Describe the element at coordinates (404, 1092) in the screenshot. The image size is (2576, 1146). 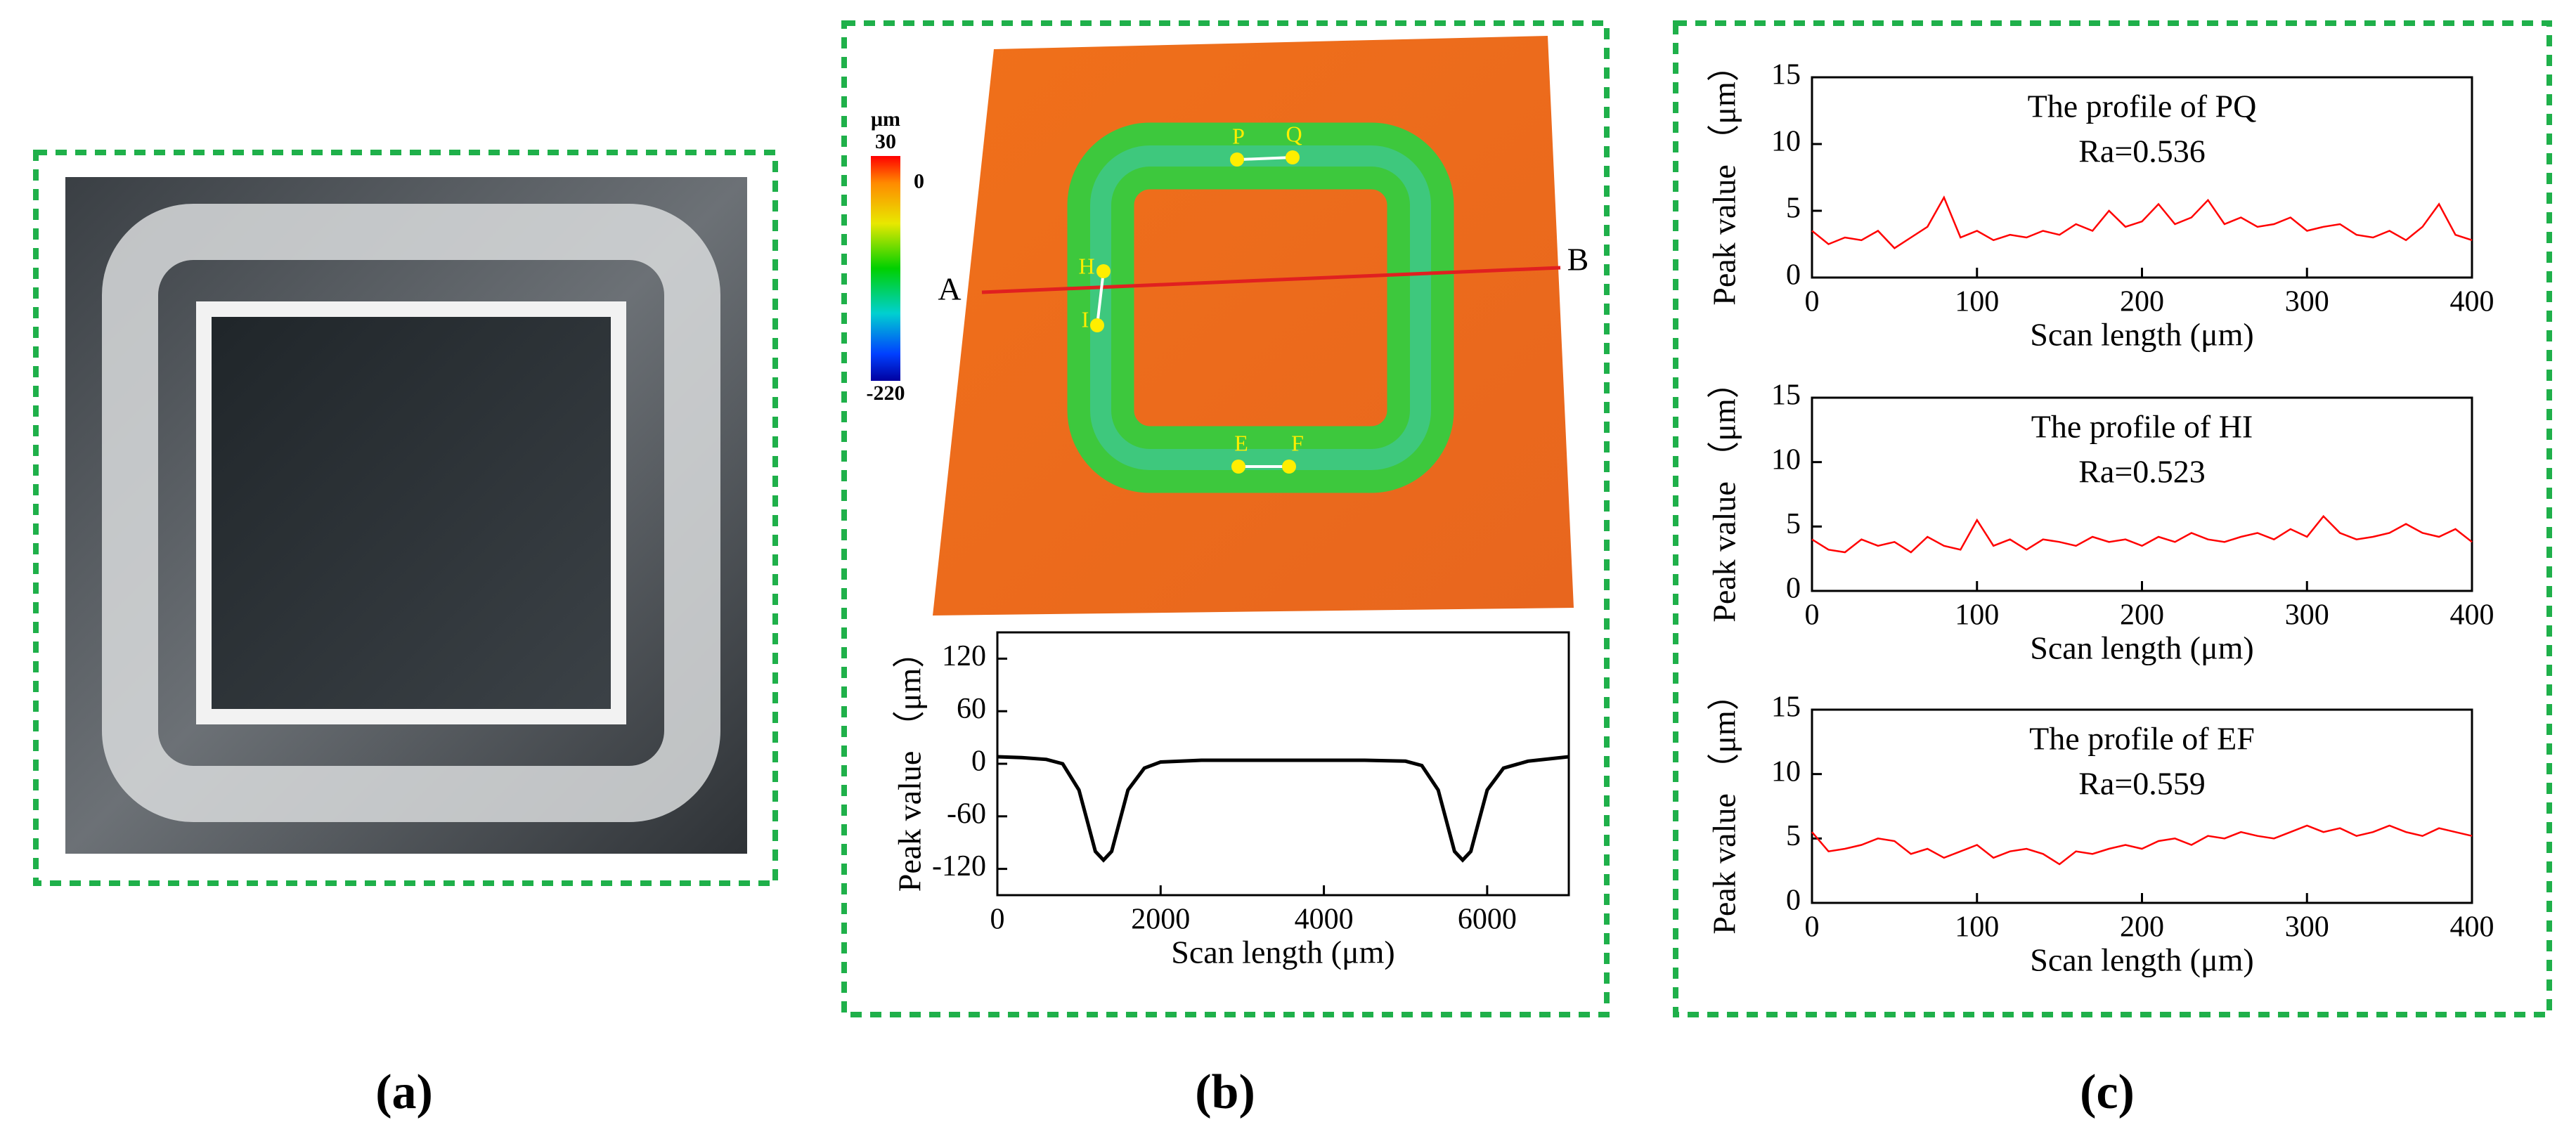
I see `panel-label: (a)` at that location.